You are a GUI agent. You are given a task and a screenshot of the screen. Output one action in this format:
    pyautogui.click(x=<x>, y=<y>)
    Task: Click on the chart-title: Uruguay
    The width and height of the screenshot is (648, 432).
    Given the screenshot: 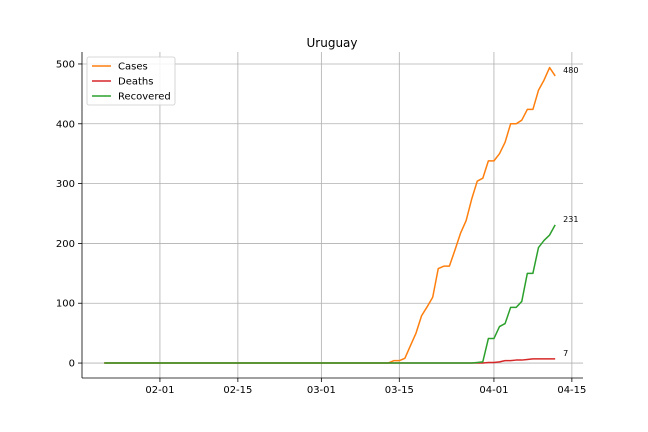 What is the action you would take?
    pyautogui.click(x=332, y=43)
    